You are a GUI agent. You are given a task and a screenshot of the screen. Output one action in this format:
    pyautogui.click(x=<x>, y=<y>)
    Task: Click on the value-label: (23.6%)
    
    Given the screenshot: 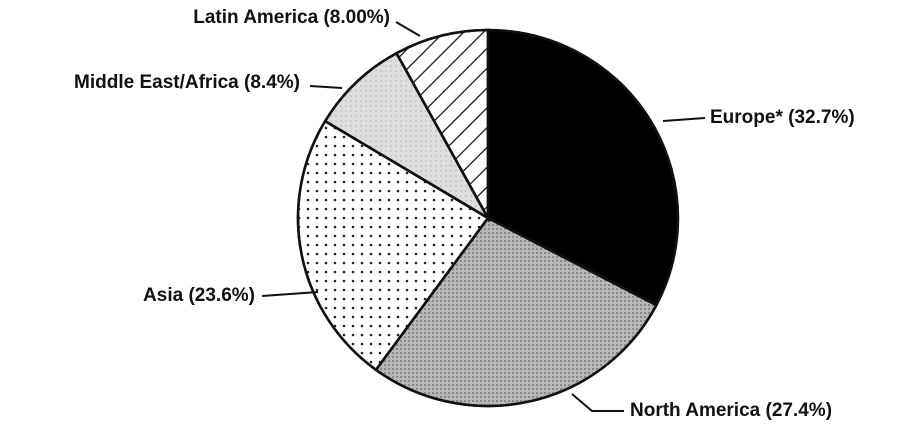 What is the action you would take?
    pyautogui.click(x=221, y=295)
    